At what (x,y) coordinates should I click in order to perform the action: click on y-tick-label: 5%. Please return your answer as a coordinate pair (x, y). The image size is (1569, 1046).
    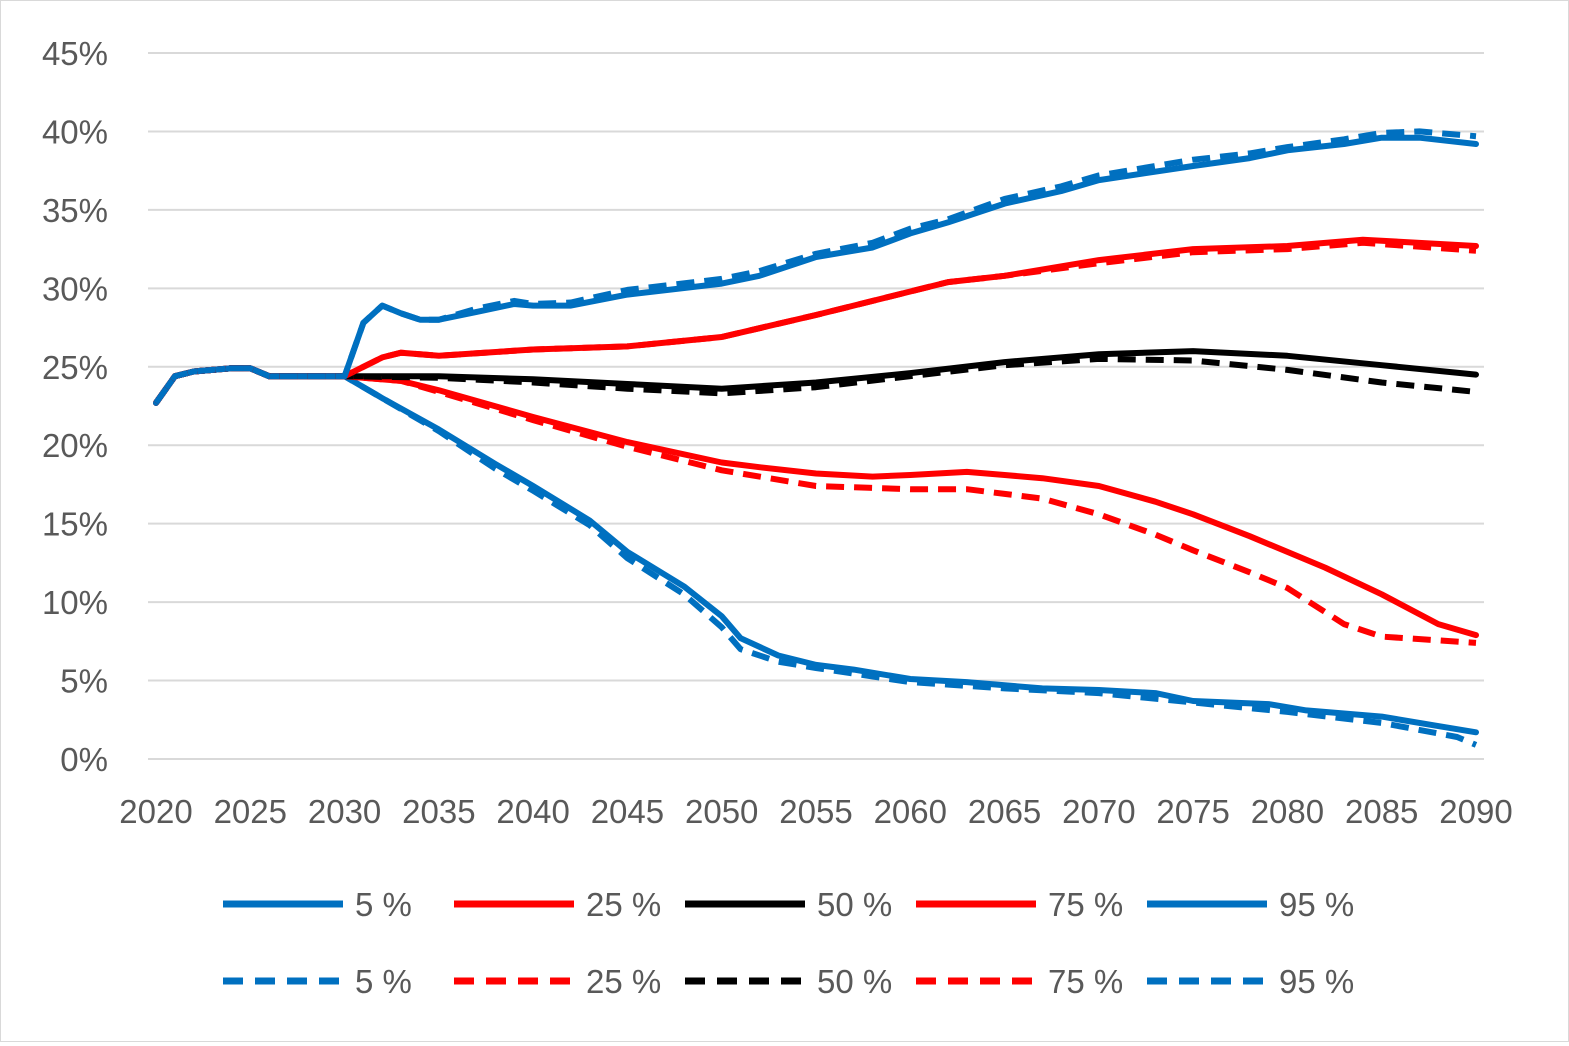
    Looking at the image, I should click on (84, 681).